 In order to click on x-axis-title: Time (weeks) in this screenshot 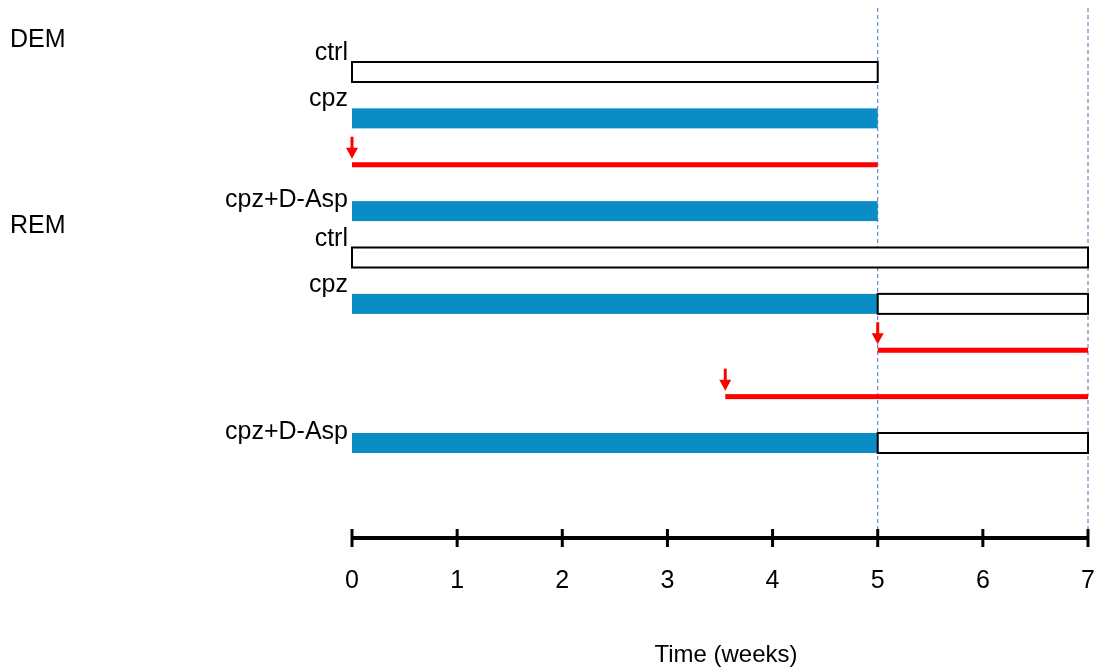, I will do `click(726, 653)`.